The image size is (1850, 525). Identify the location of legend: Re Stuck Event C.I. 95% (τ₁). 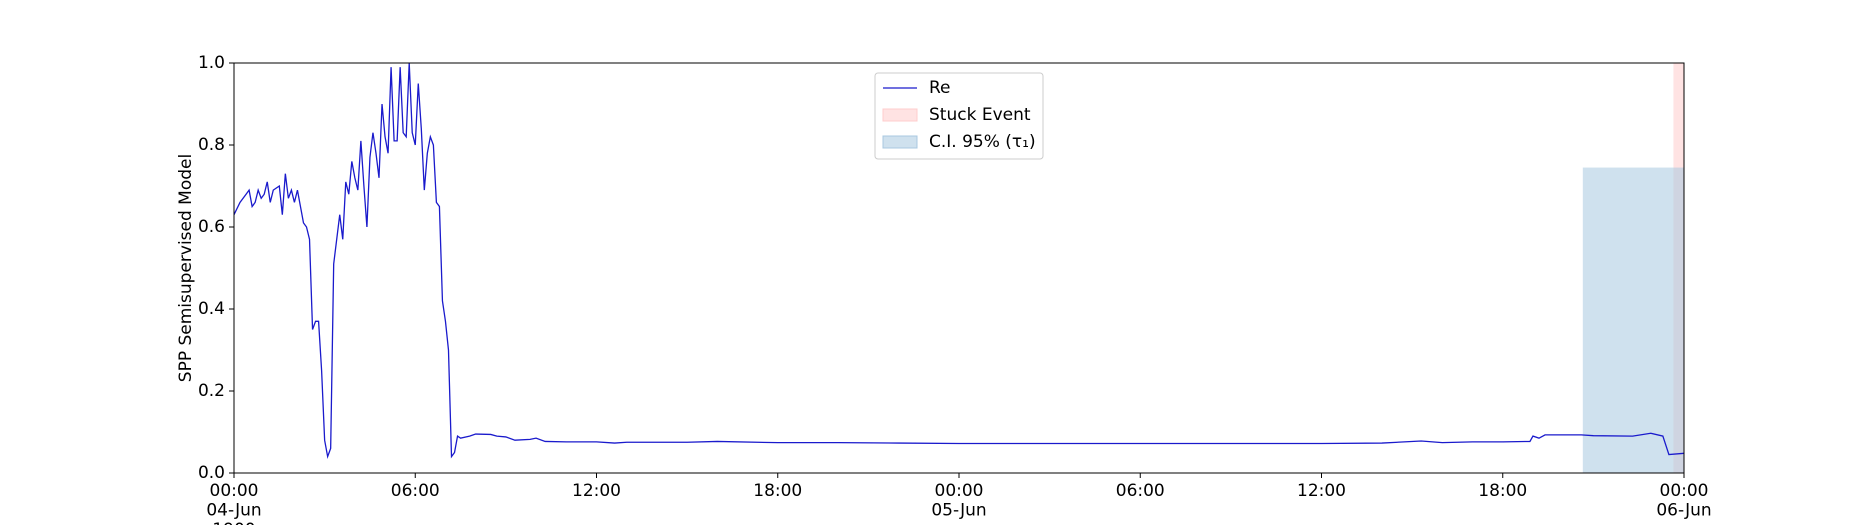
(959, 116).